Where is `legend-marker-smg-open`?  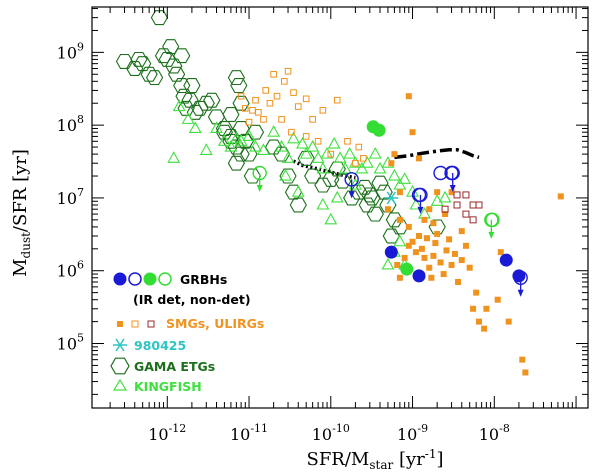 legend-marker-smg-open is located at coordinates (135, 324).